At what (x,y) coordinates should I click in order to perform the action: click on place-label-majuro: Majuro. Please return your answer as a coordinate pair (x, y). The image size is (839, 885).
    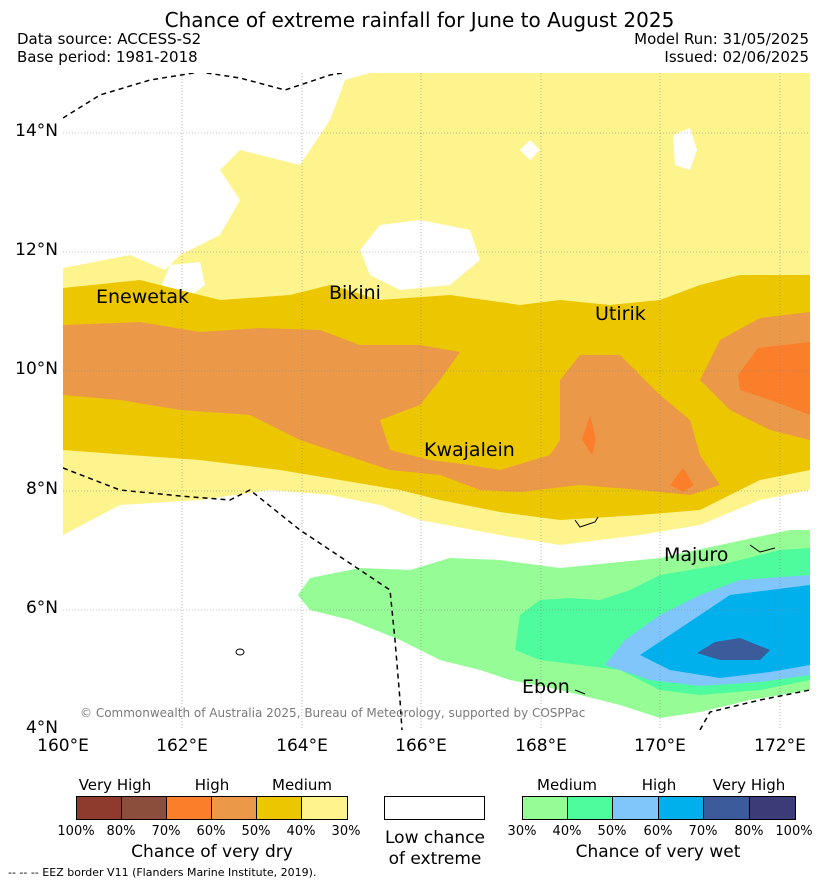
    Looking at the image, I should click on (696, 555).